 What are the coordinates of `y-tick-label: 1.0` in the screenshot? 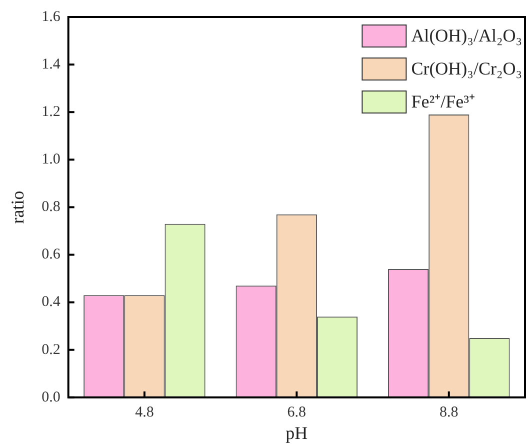 It's located at (51, 160).